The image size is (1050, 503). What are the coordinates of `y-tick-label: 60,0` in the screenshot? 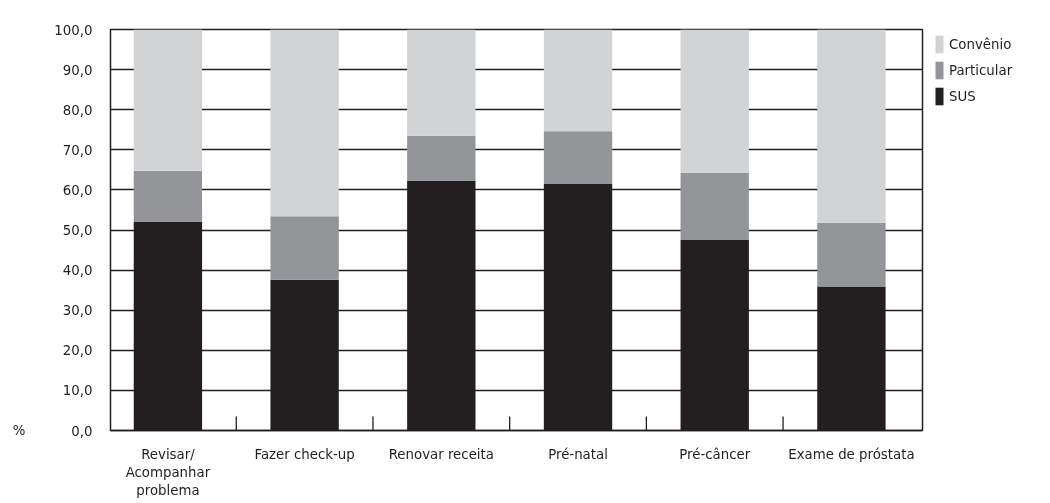 It's located at (77, 190).